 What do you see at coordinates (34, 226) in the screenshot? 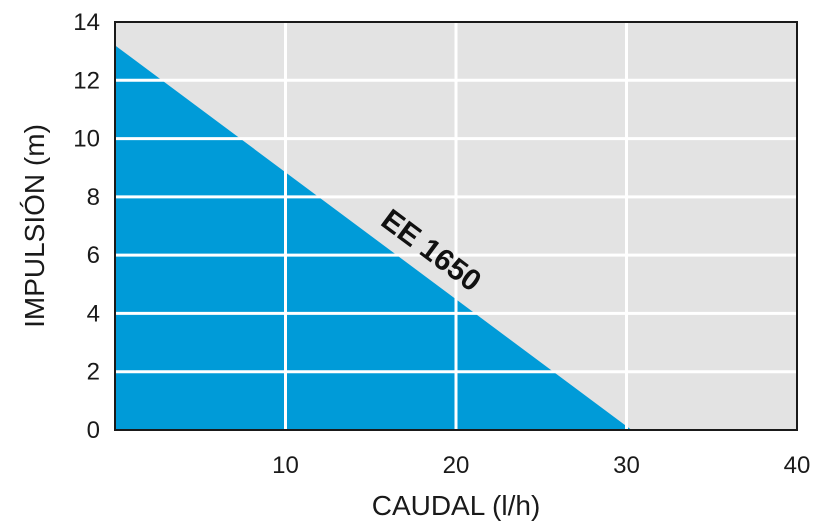
I see `y-axis-title: IMPULSIÓN (m)` at bounding box center [34, 226].